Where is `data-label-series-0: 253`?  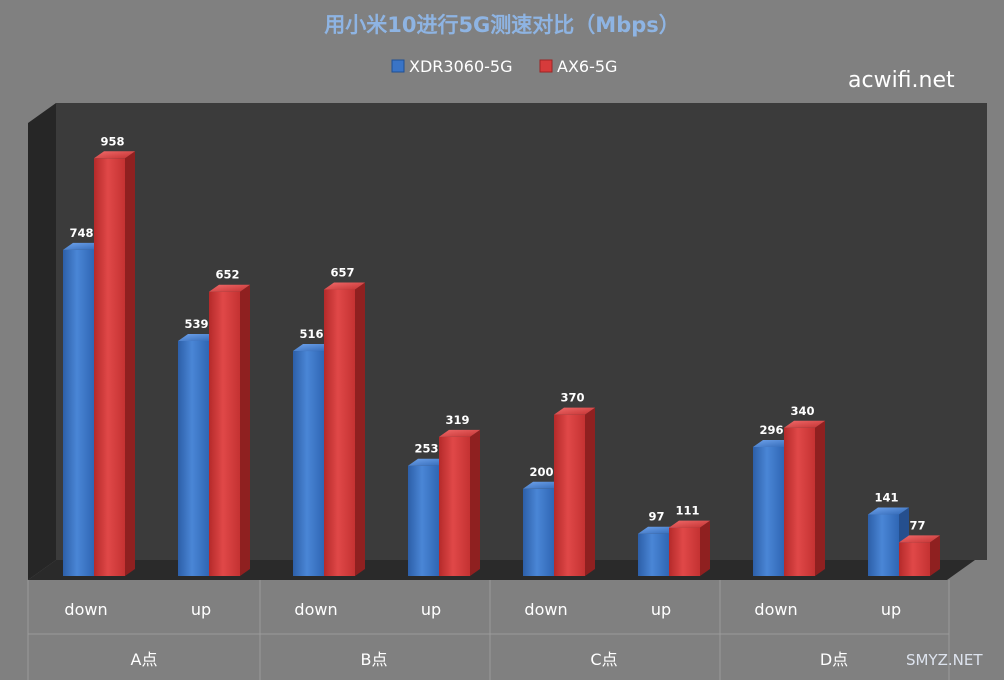
data-label-series-0: 253 is located at coordinates (426, 449).